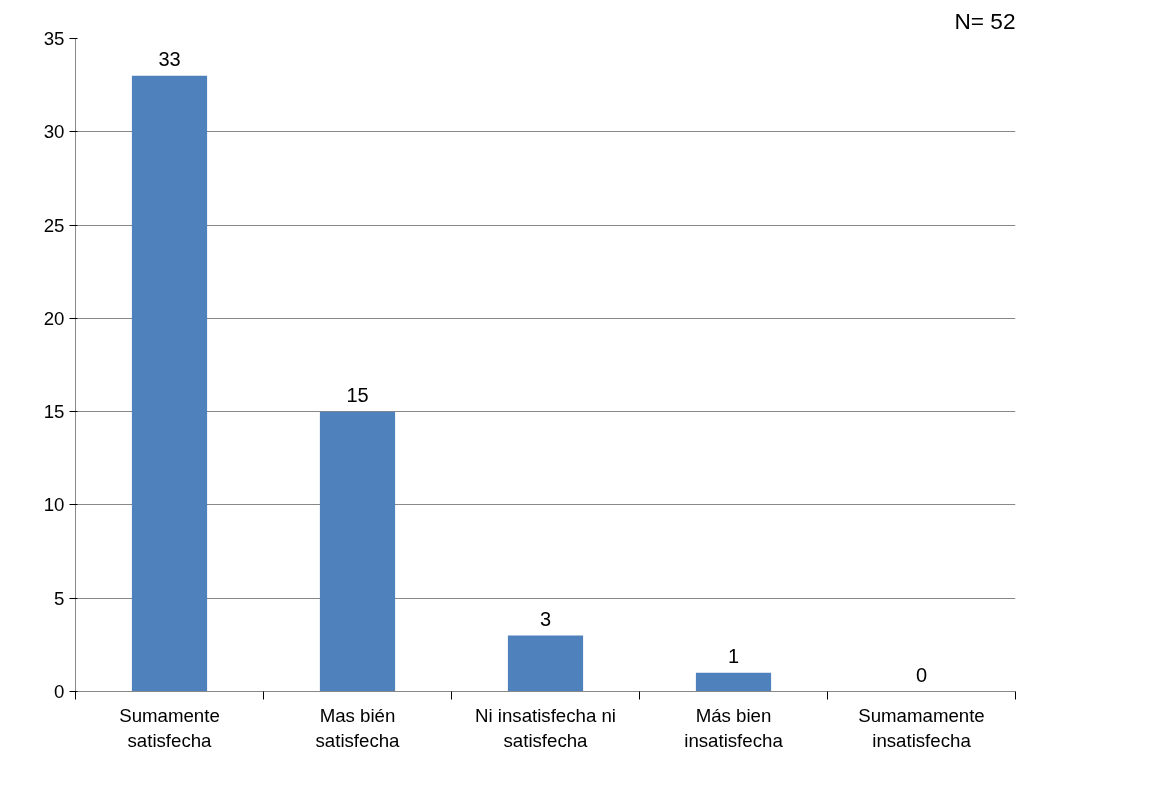 This screenshot has width=1171, height=787. Describe the element at coordinates (985, 20) in the screenshot. I see `text: N= 52` at that location.